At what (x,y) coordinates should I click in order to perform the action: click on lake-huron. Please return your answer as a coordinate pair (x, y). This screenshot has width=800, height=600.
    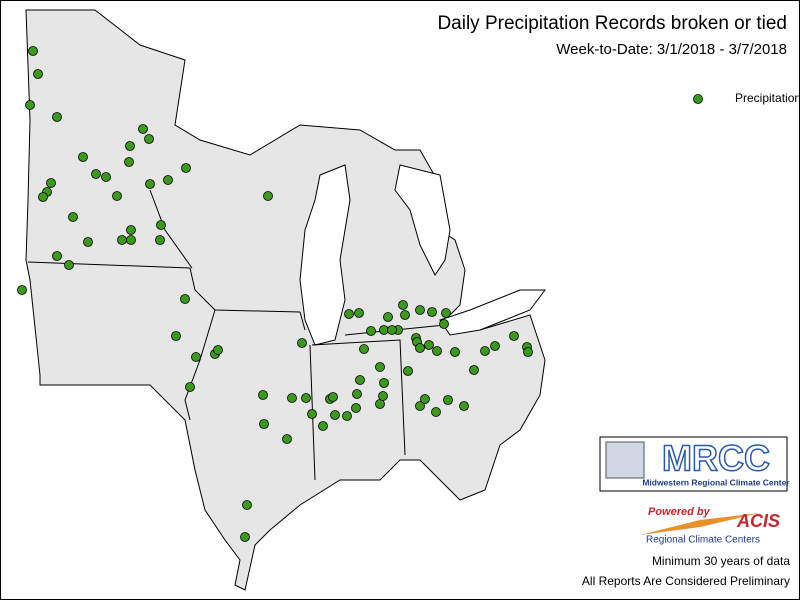
    Looking at the image, I should click on (422, 220).